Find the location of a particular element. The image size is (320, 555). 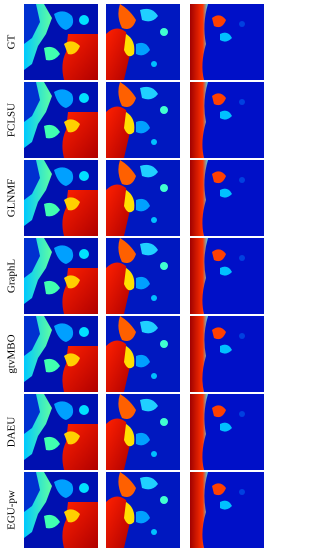

row-label: GLNMF is located at coordinates (12, 198).